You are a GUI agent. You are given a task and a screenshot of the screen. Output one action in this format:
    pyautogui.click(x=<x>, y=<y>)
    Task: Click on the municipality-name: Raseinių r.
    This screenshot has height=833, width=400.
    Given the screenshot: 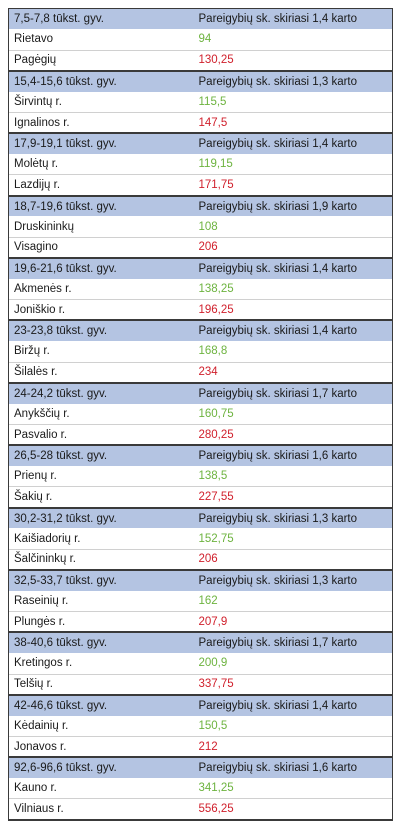 What is the action you would take?
    pyautogui.click(x=101, y=601)
    